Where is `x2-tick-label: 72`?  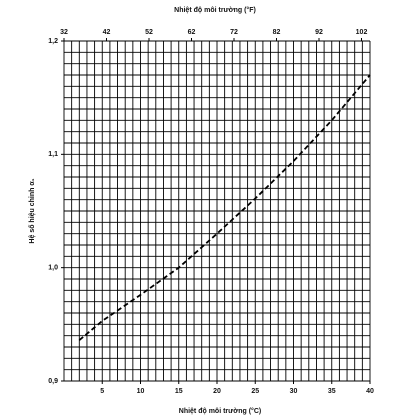
x2-tick-label: 72 is located at coordinates (234, 32).